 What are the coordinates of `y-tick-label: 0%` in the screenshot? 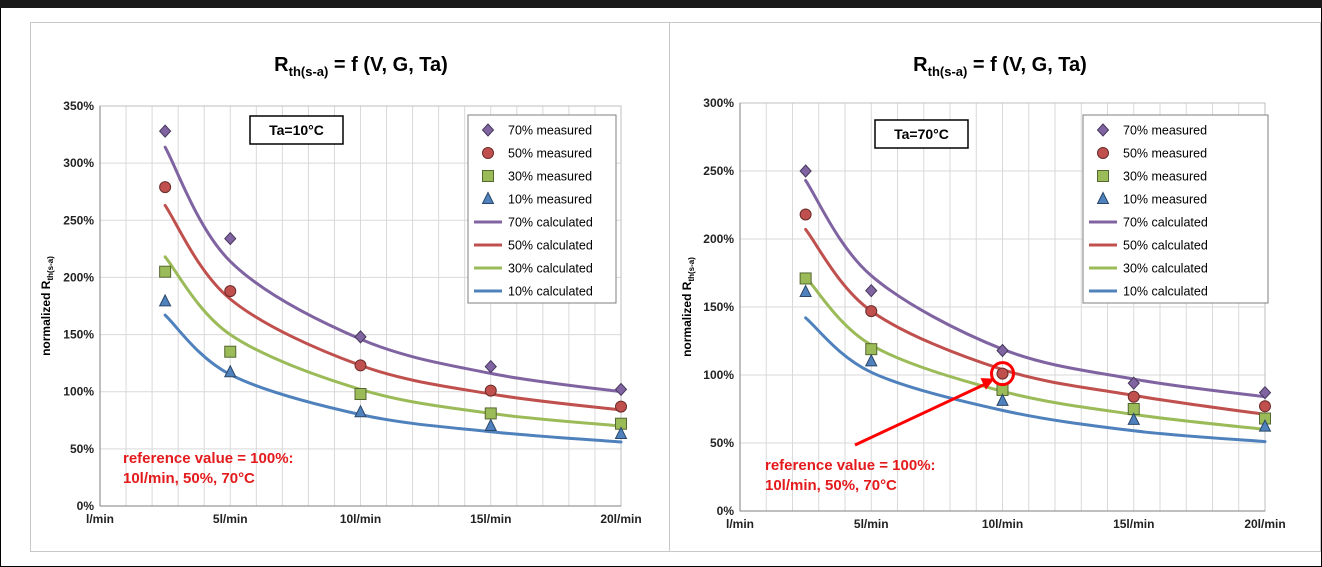 It's located at (86, 506).